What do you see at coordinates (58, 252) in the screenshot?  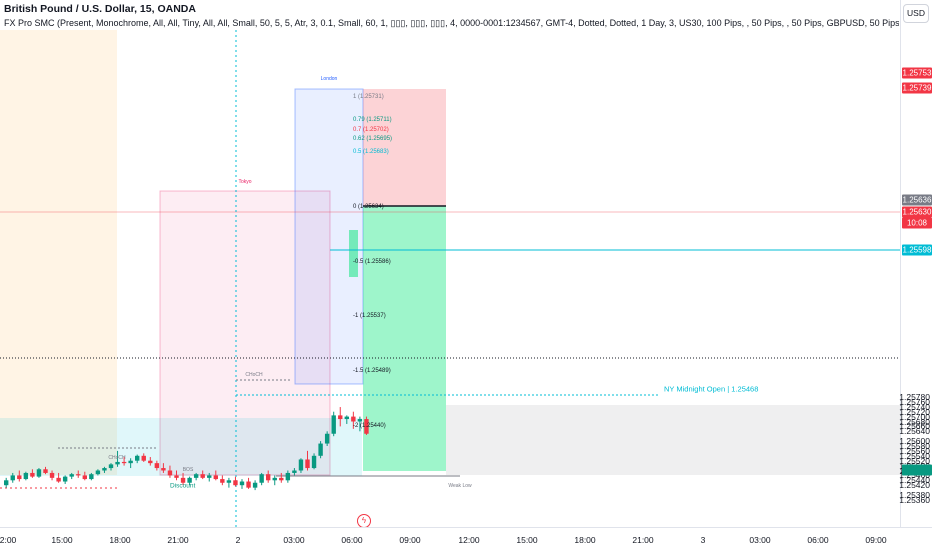 I see `newyork-session-box` at bounding box center [58, 252].